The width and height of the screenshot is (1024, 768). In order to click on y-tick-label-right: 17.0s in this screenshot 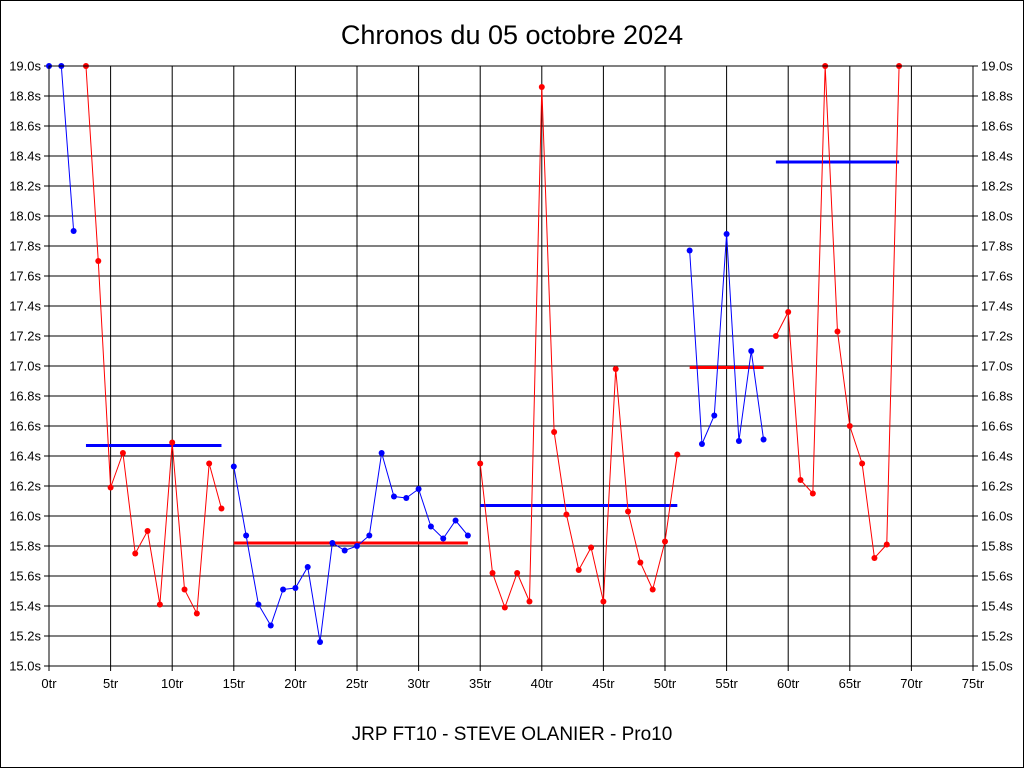, I will do `click(997, 366)`.